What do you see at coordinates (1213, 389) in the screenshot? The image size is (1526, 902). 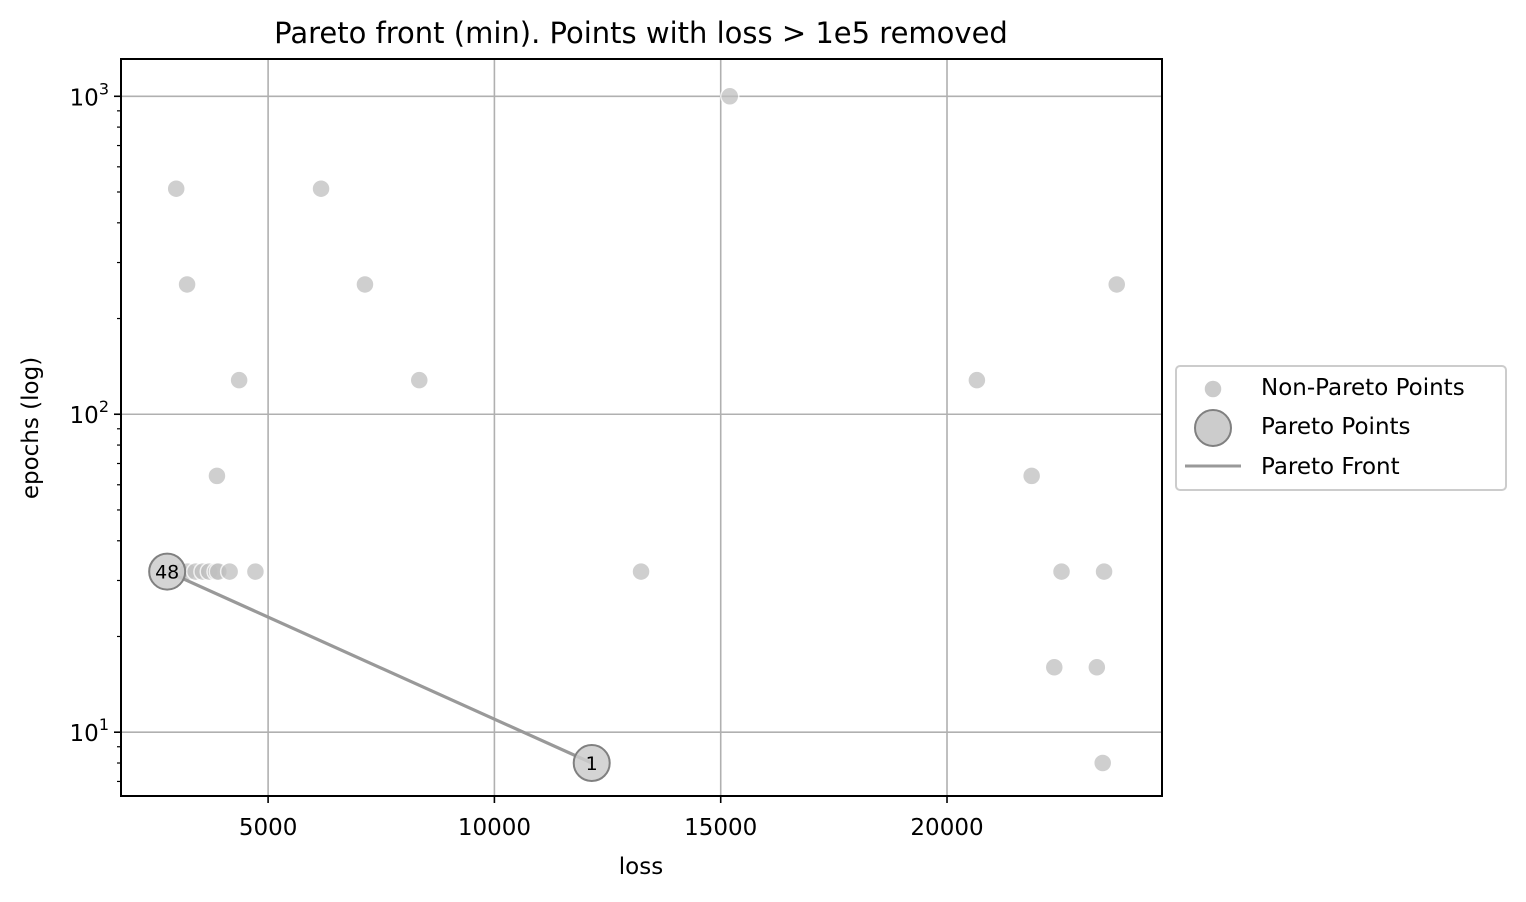 I see `legend-marker-non-pareto` at bounding box center [1213, 389].